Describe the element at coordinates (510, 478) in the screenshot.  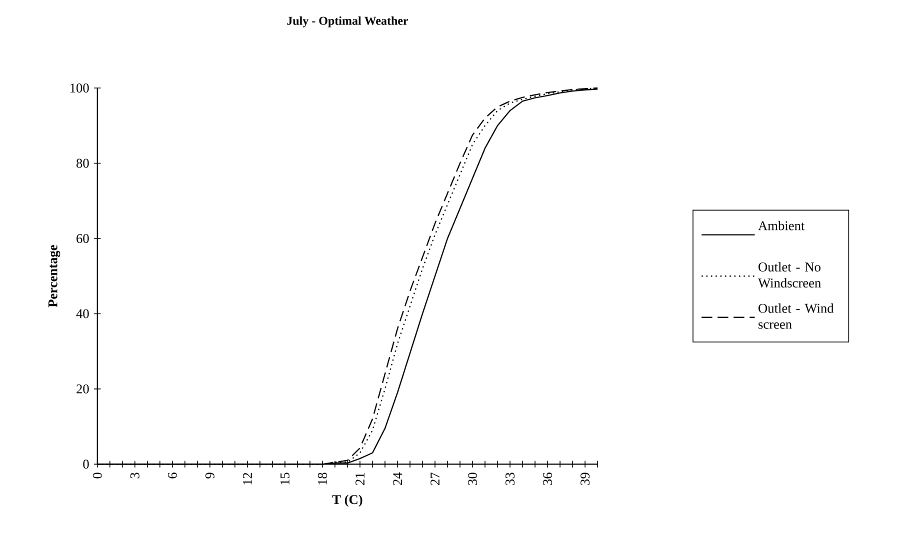
I see `x-tick-label: 33` at that location.